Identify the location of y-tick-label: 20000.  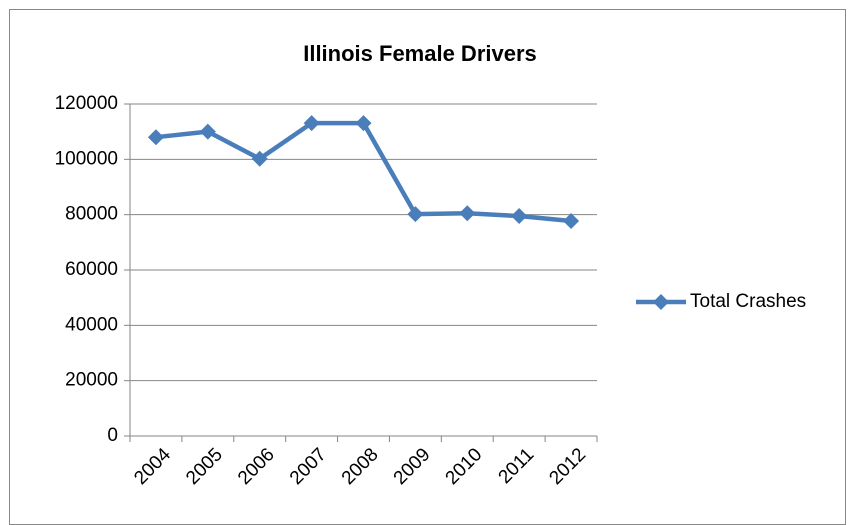
(91, 380).